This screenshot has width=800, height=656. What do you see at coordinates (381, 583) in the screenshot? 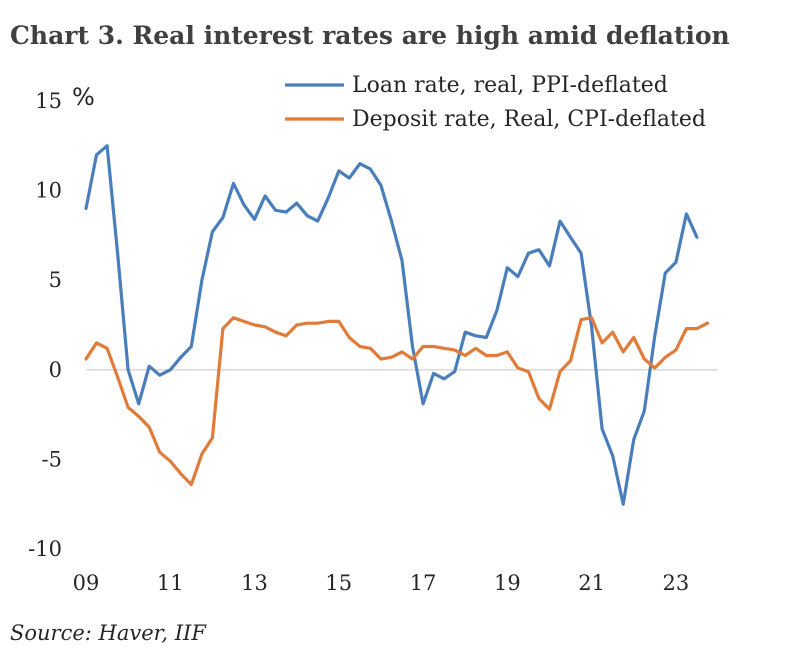
I see `x-axis-ticks: 09 11 13 15 17 19 21 23` at bounding box center [381, 583].